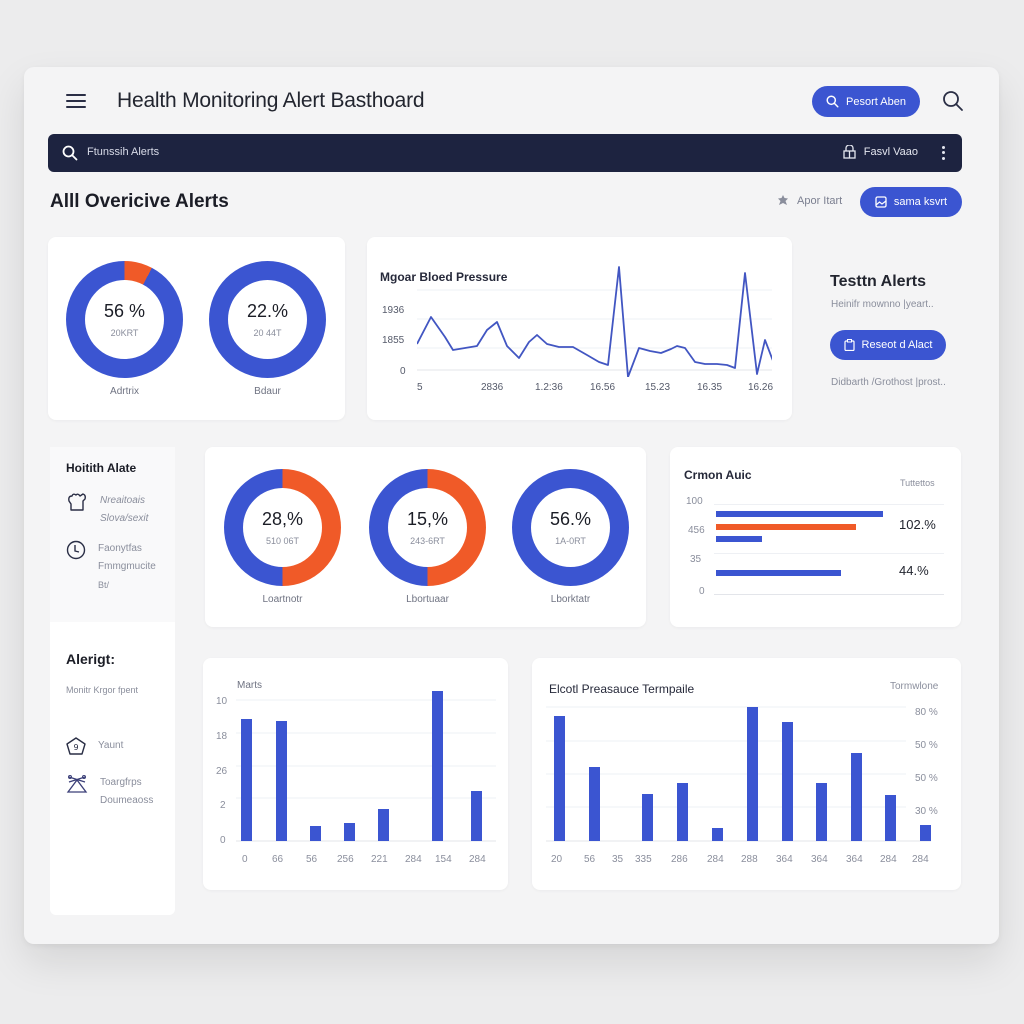 The width and height of the screenshot is (1024, 1024). I want to click on export-alert-link: Apor Itart, so click(809, 201).